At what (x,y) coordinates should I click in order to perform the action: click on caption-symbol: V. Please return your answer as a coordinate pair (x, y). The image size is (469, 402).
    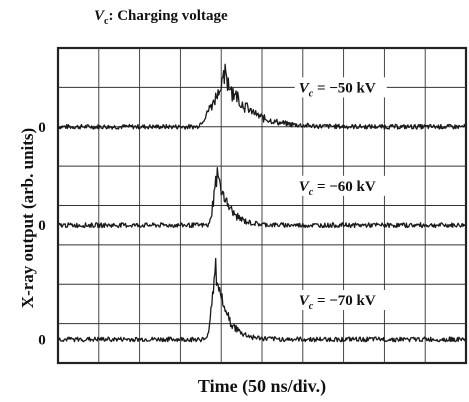
    Looking at the image, I should click on (99, 16).